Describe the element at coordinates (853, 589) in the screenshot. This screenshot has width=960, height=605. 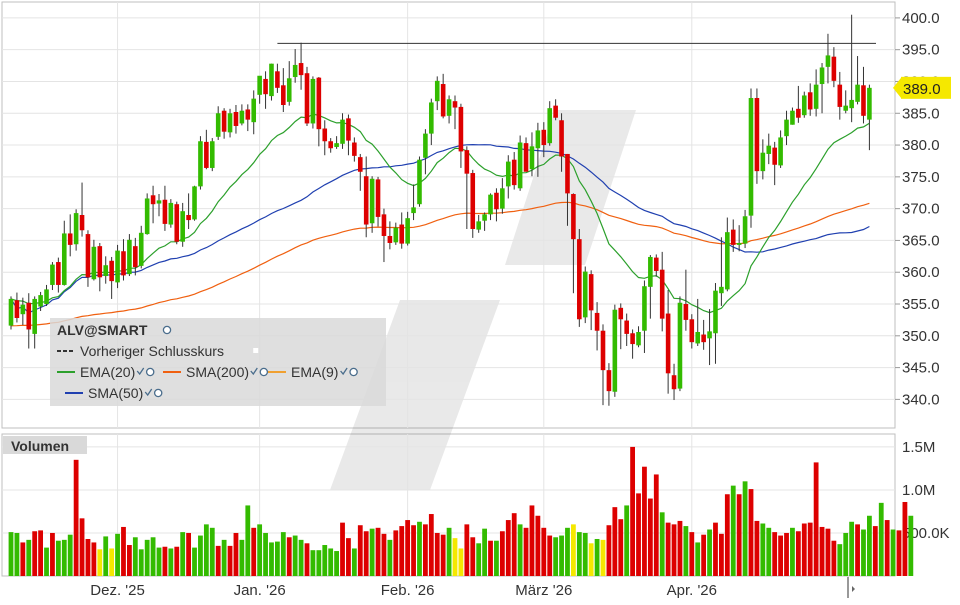
I see `scroll-right-icon` at that location.